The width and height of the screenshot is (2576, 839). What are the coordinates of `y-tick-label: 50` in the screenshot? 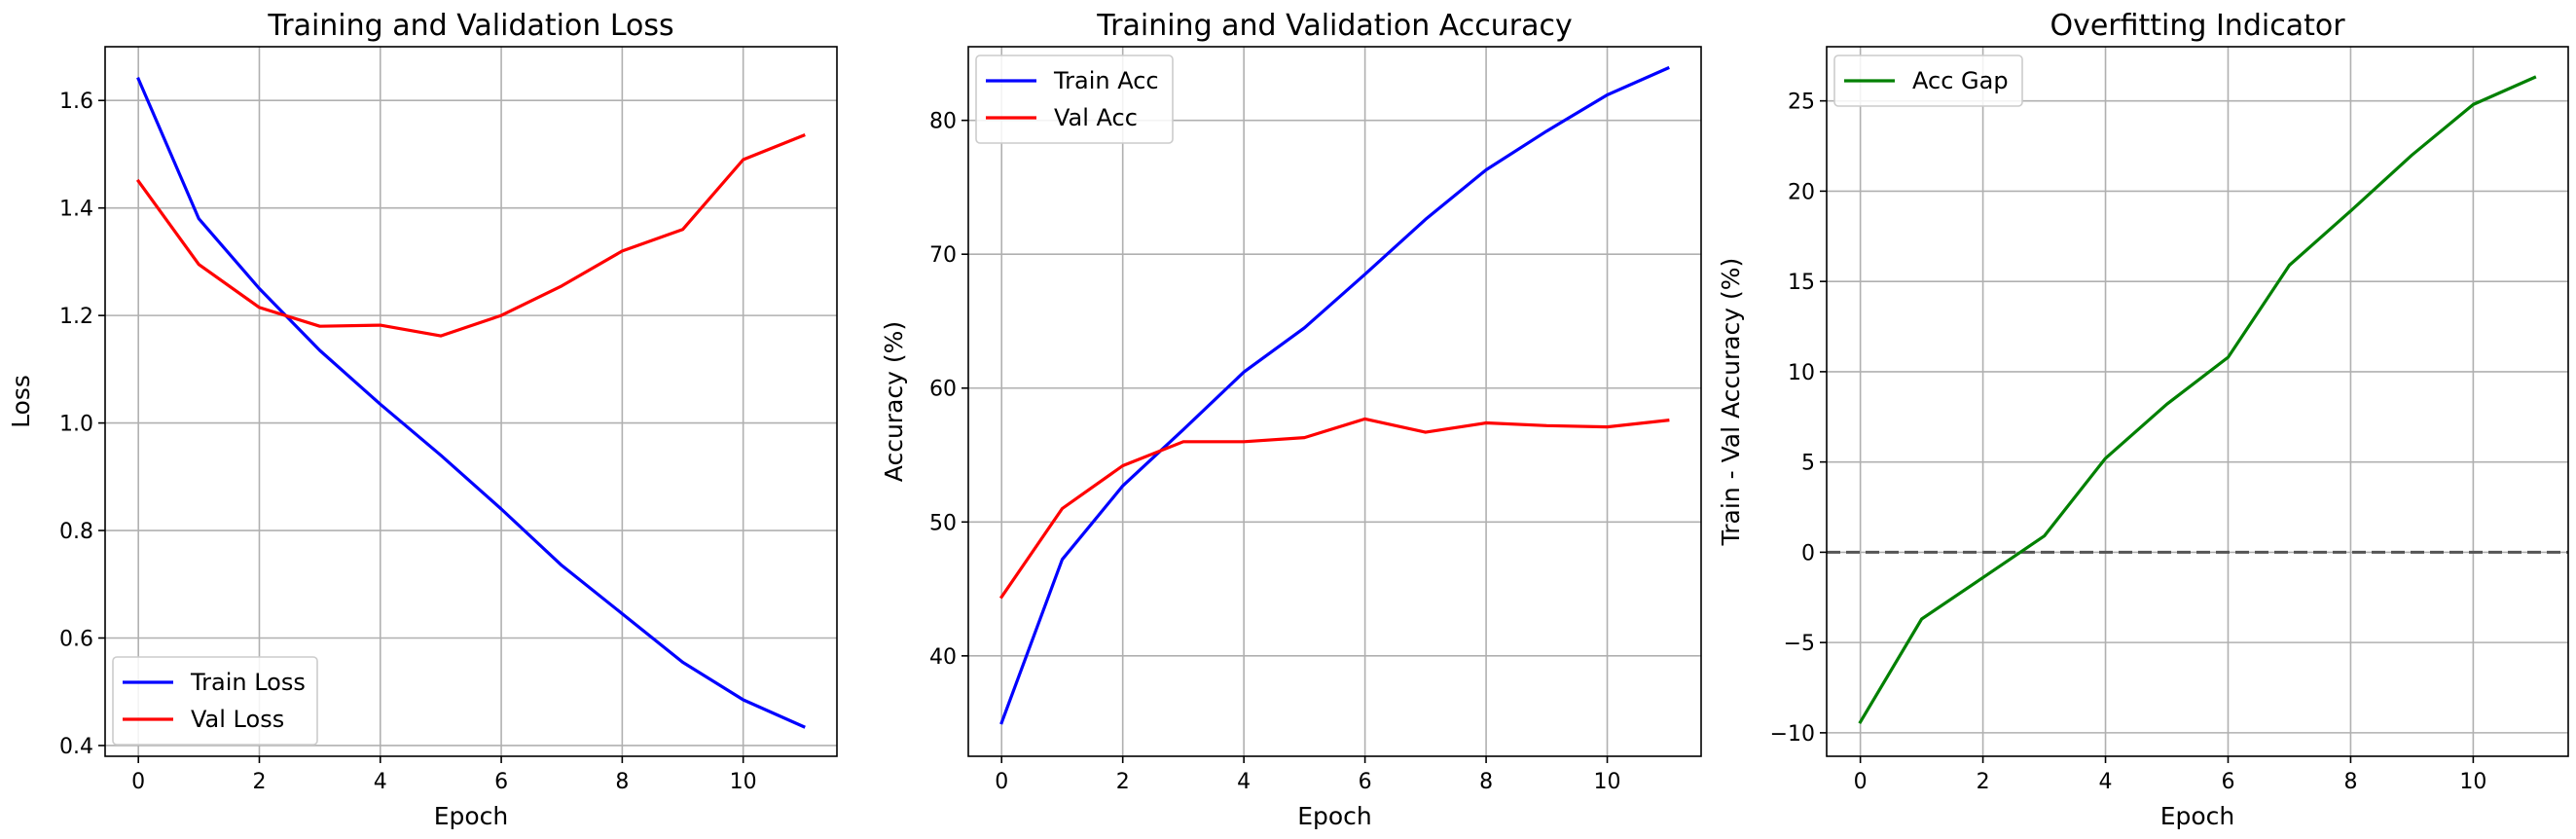 It's located at (943, 523).